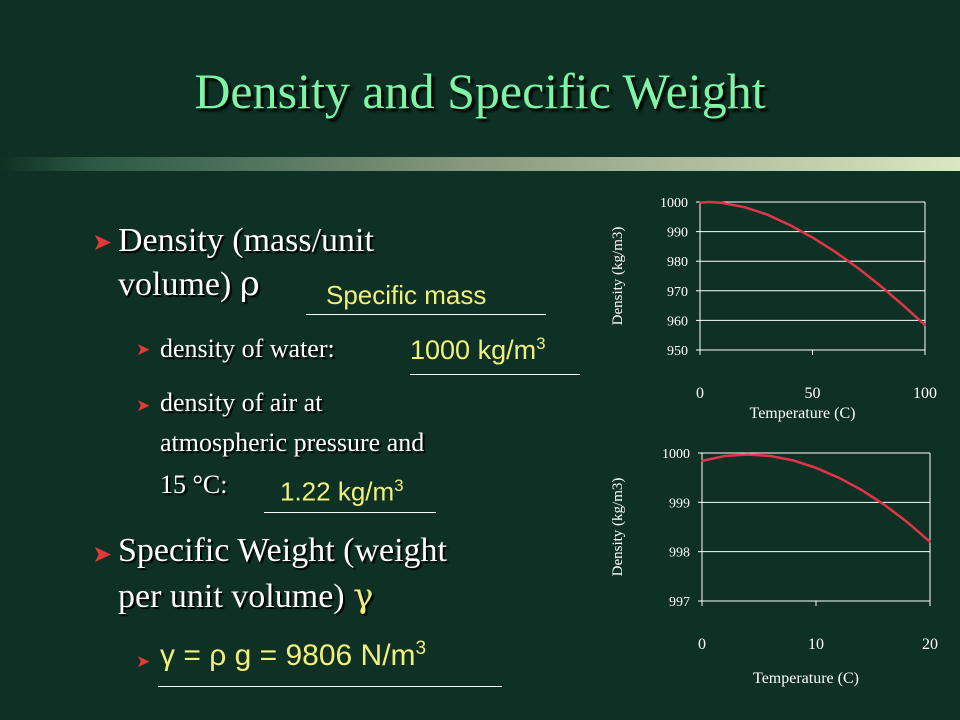  What do you see at coordinates (231, 596) in the screenshot?
I see `bullet-weight-unit: per unit volume)` at bounding box center [231, 596].